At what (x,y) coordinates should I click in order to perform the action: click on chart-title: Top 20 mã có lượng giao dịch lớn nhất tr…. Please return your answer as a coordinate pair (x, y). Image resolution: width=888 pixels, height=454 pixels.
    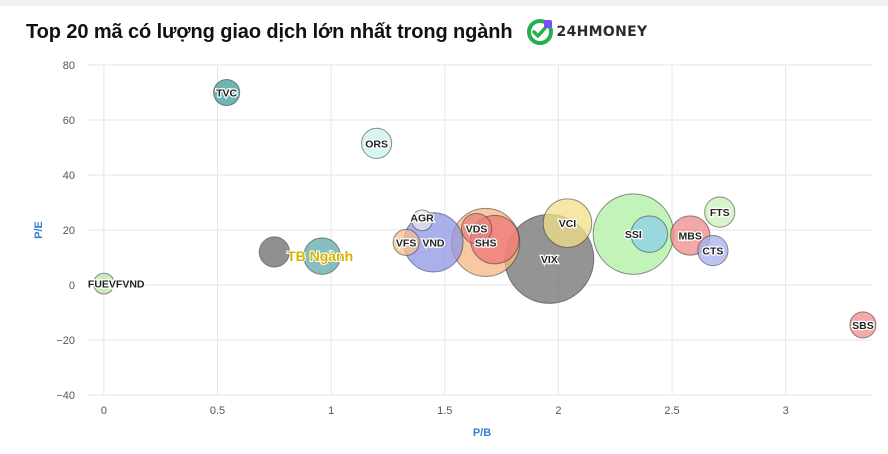
    Looking at the image, I should click on (269, 31).